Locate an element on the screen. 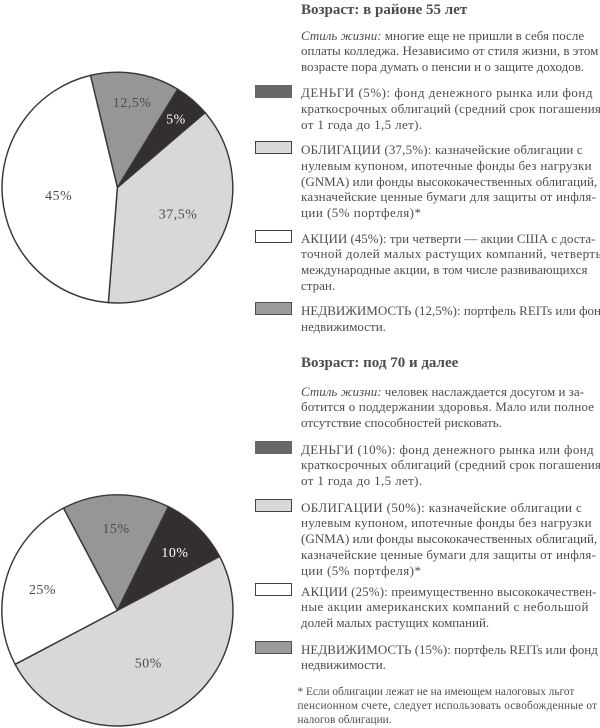  svg-text: 5% is located at coordinates (176, 120).